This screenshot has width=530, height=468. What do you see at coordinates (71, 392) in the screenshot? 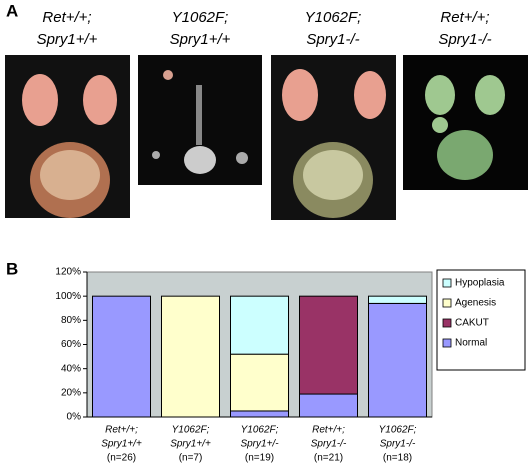
I see `y-tick-label: 20%` at bounding box center [71, 392].